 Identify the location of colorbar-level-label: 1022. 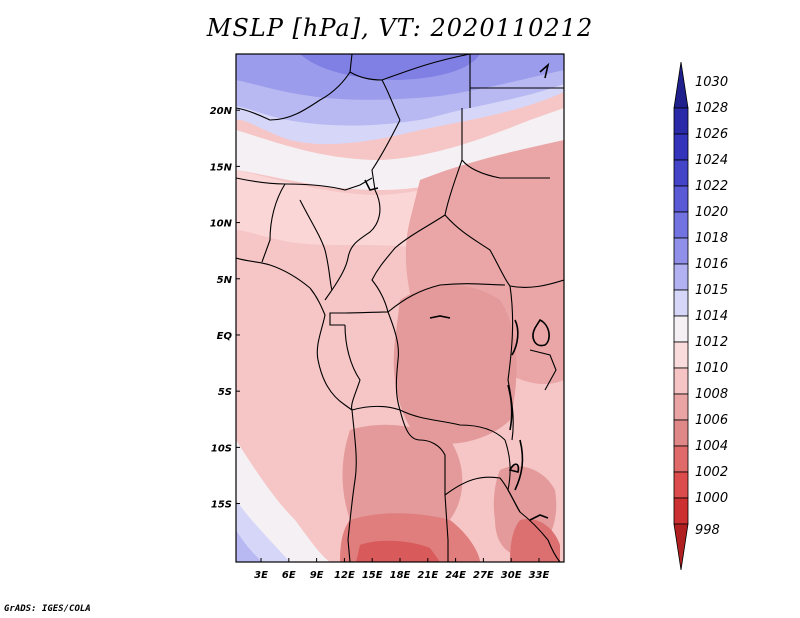
(712, 186).